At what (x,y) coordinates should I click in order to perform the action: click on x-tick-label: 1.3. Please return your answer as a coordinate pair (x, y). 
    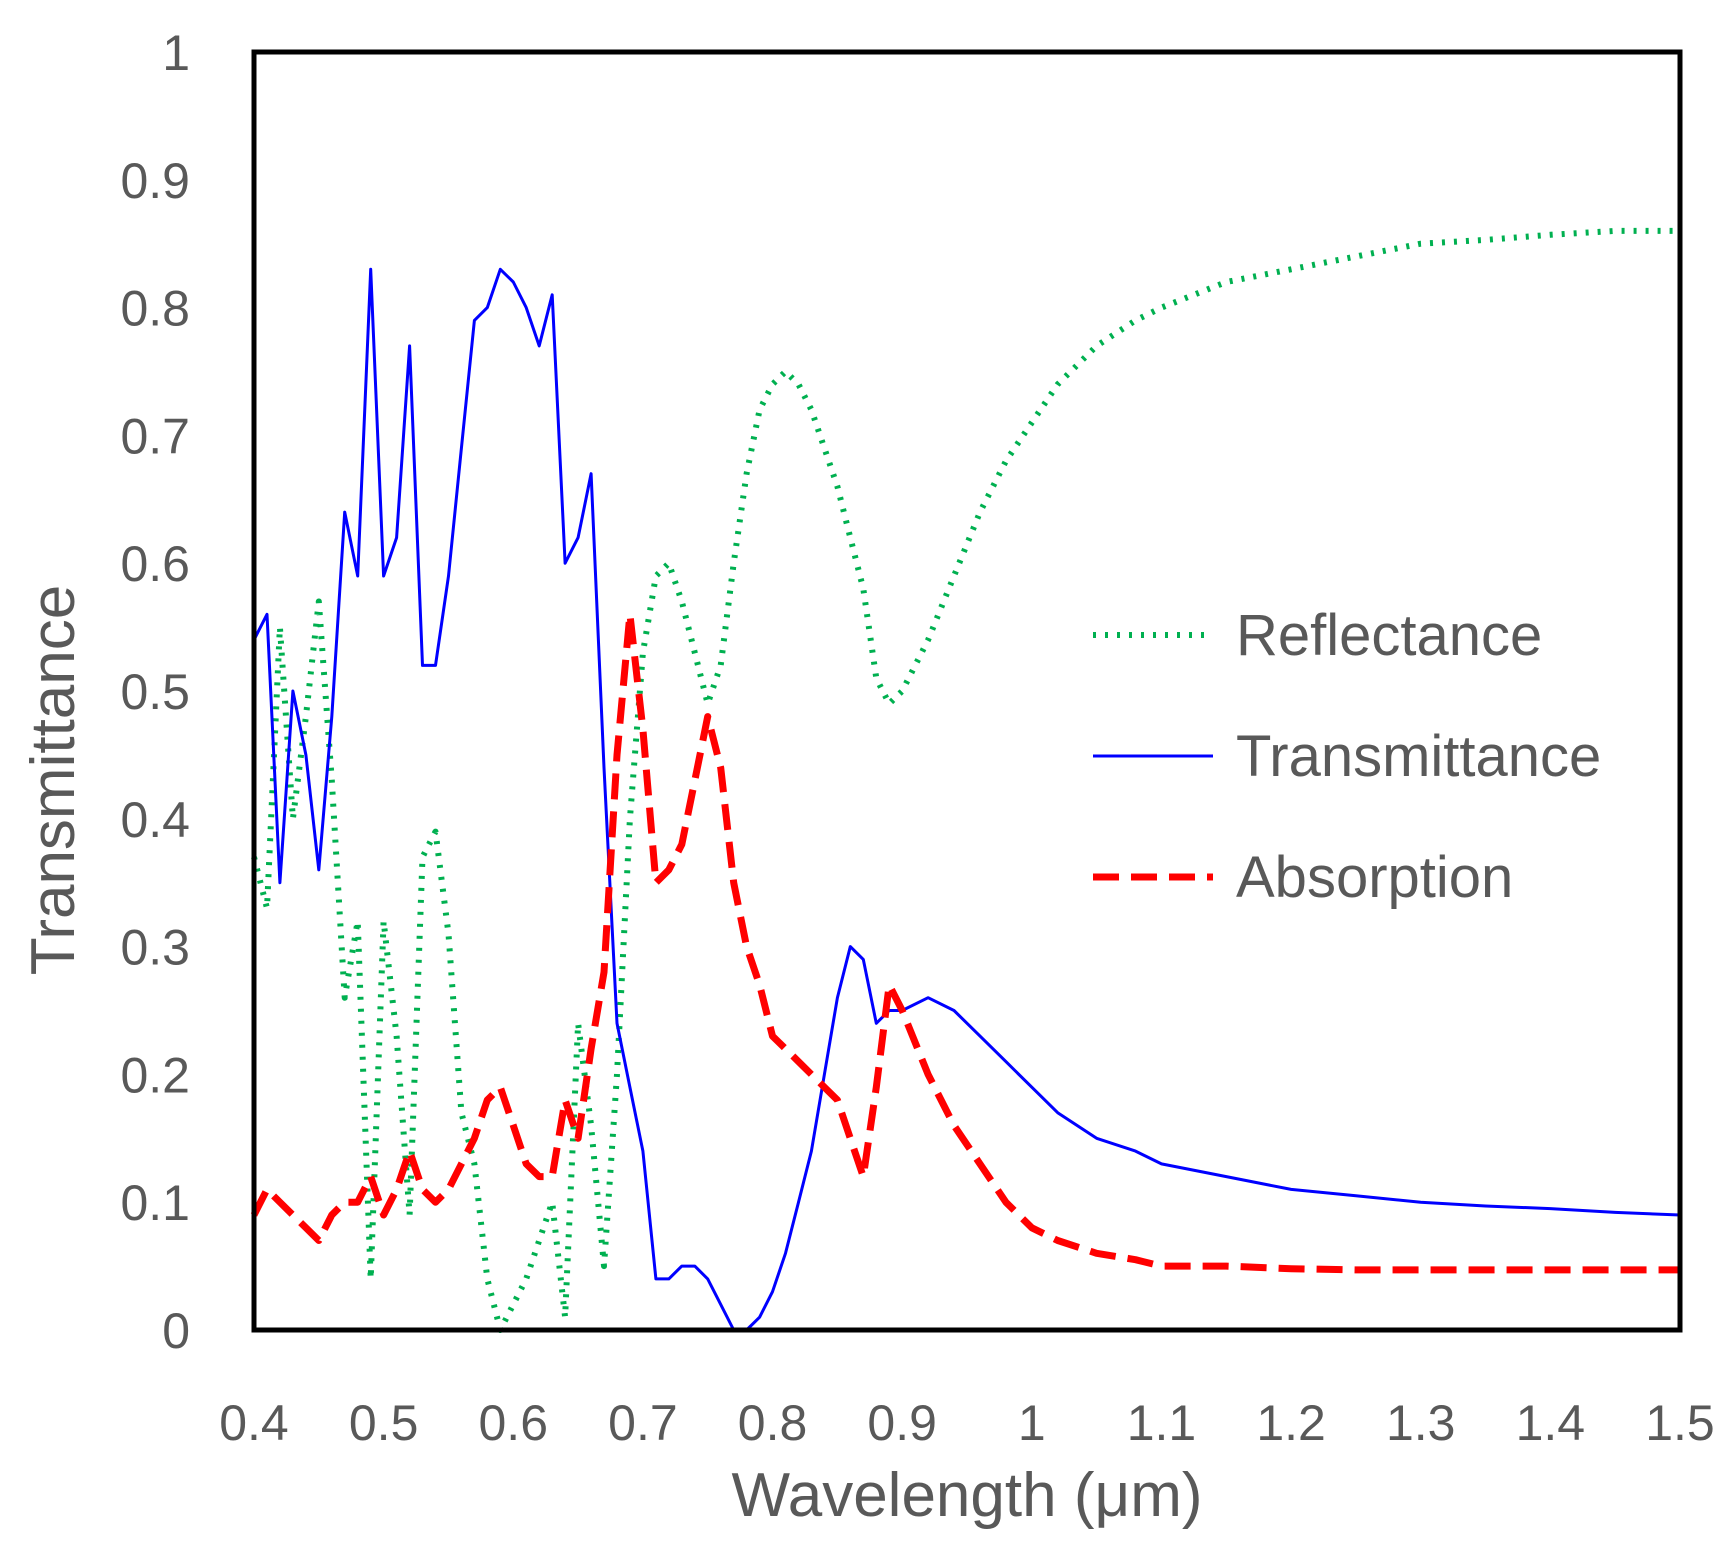
    Looking at the image, I should click on (1421, 1423).